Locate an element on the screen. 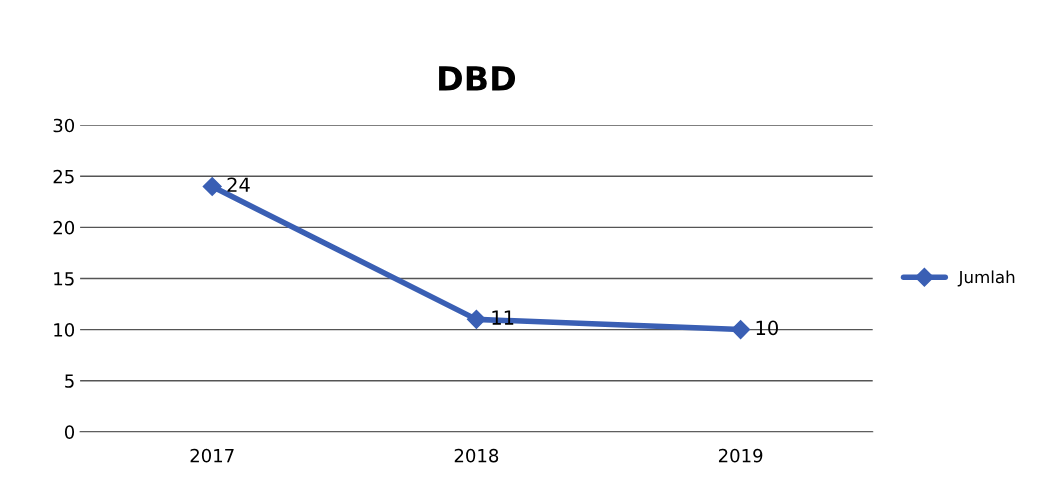 The width and height of the screenshot is (1054, 489). chart-title: DBD is located at coordinates (477, 78).